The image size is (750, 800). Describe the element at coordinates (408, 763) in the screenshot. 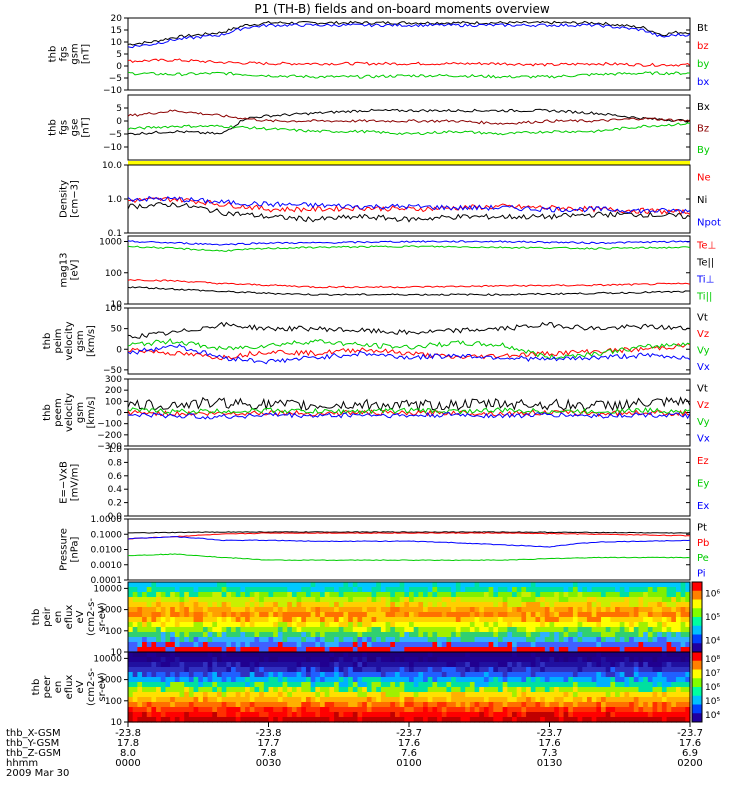

I see `ephemeris-value: 0100` at that location.